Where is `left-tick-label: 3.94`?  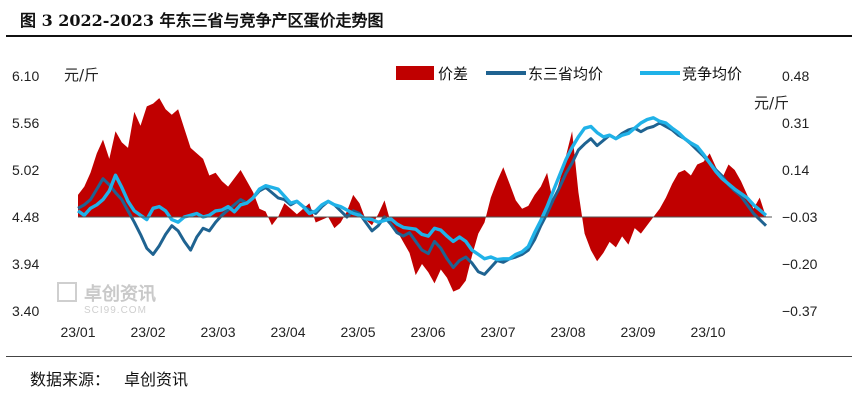 left-tick-label: 3.94 is located at coordinates (25, 264).